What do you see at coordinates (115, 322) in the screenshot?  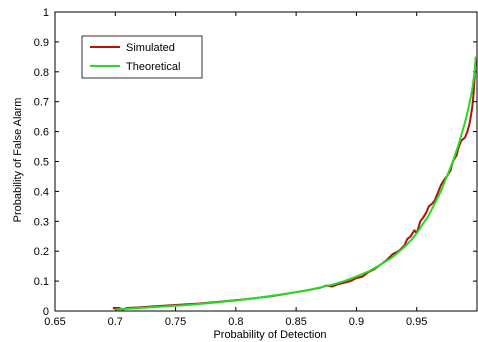 I see `x-tick-label: 0.7` at bounding box center [115, 322].